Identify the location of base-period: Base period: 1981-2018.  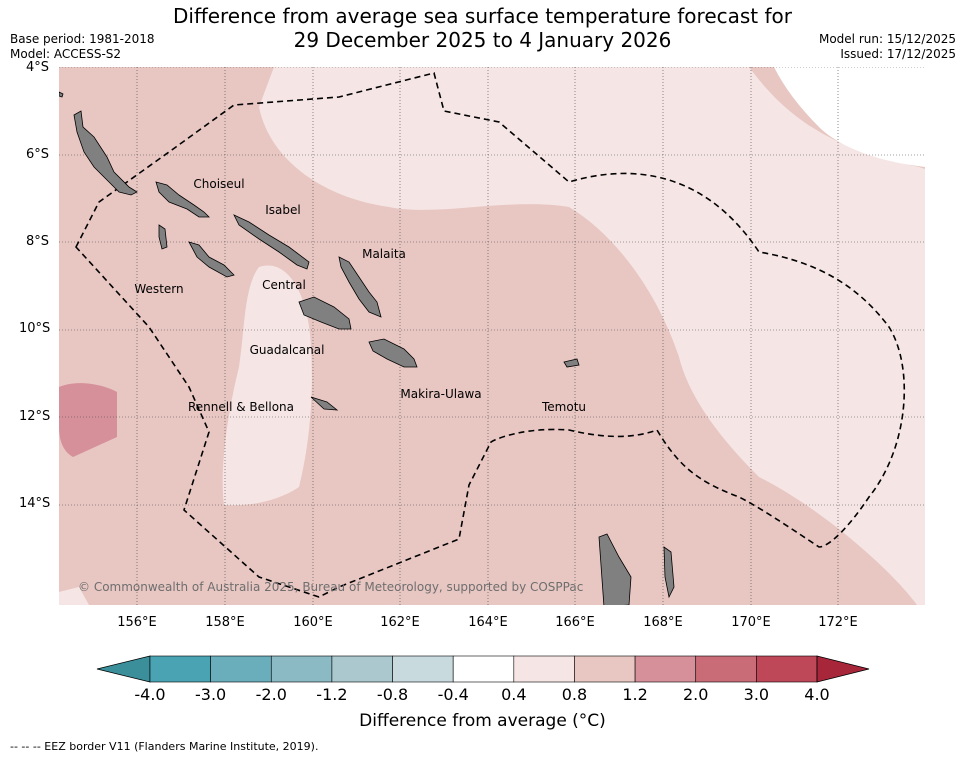
(82, 39).